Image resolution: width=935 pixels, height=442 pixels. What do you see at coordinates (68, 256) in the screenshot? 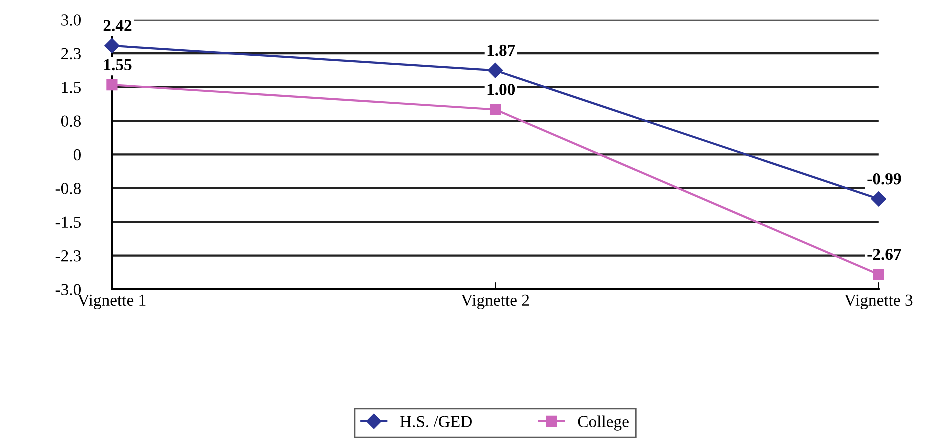
I see `y-tick-label: -2.3` at bounding box center [68, 256].